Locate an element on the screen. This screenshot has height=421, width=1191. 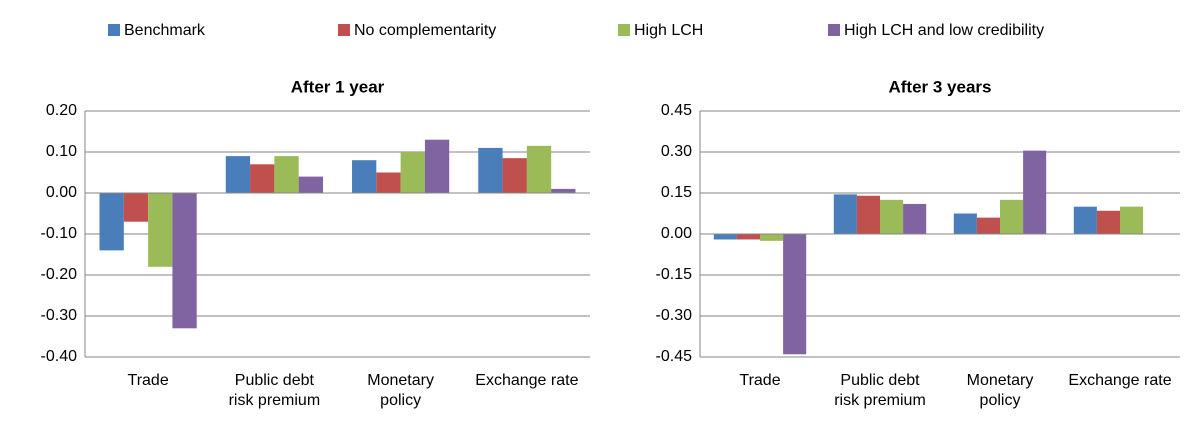
legend-label: No complementarity is located at coordinates (425, 30).